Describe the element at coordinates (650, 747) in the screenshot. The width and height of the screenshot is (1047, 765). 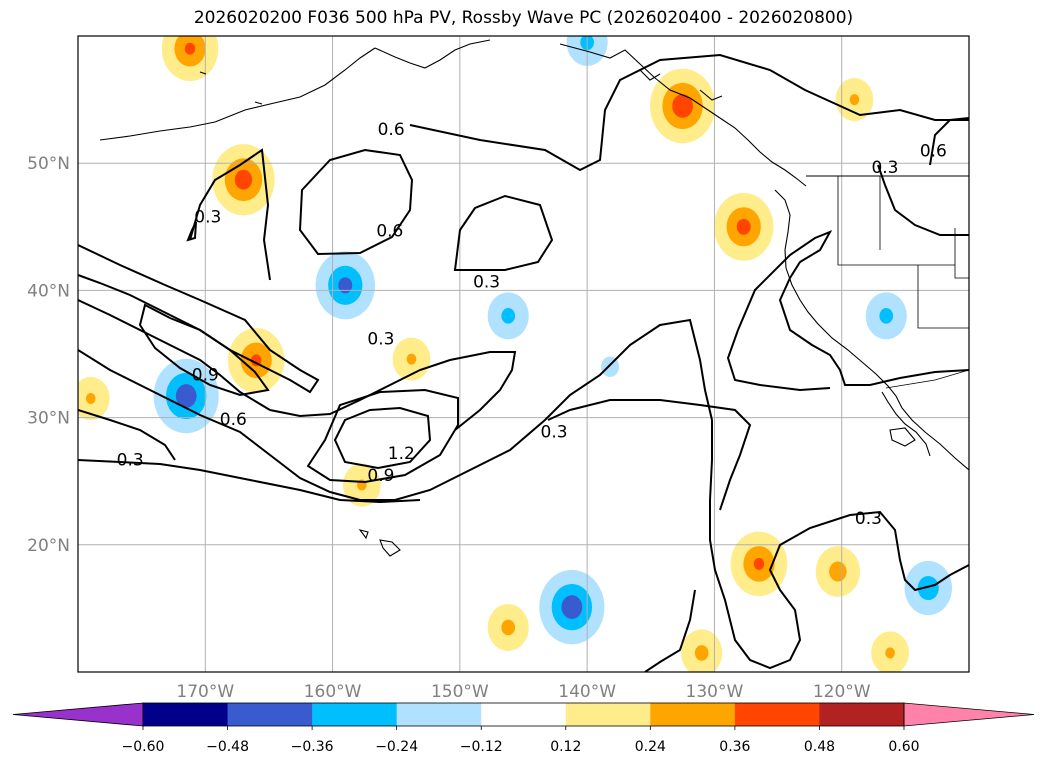
I see `colorbar-tick-label: 0.24` at that location.